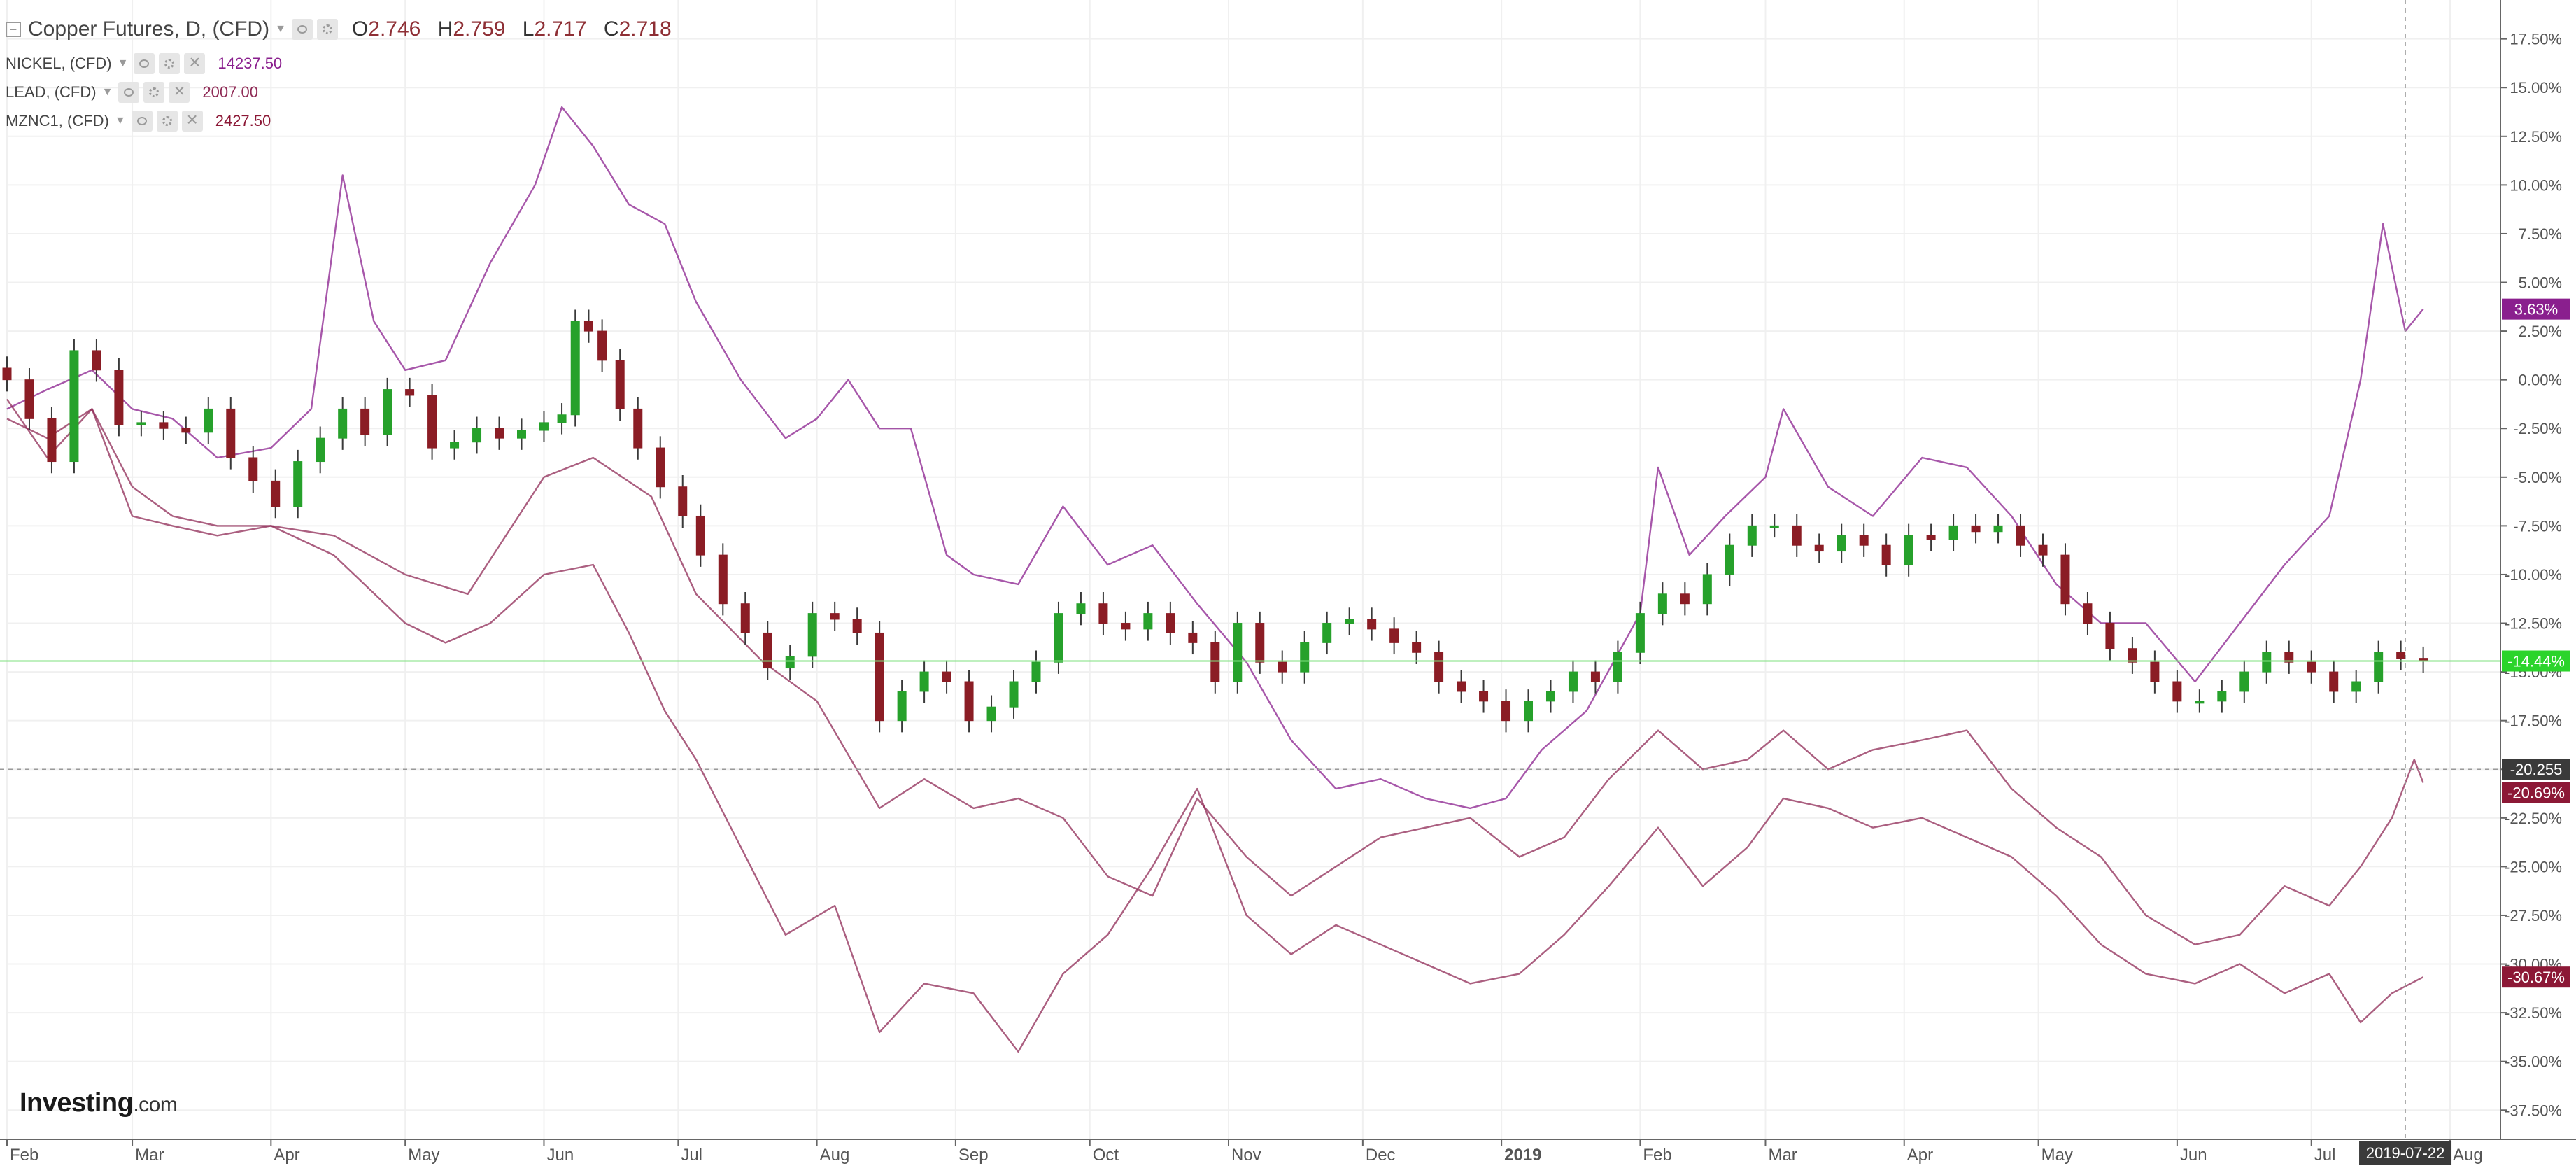 The width and height of the screenshot is (2576, 1168). What do you see at coordinates (57, 120) in the screenshot?
I see `legend-mznc1-name: MZNC1, (CFD)` at bounding box center [57, 120].